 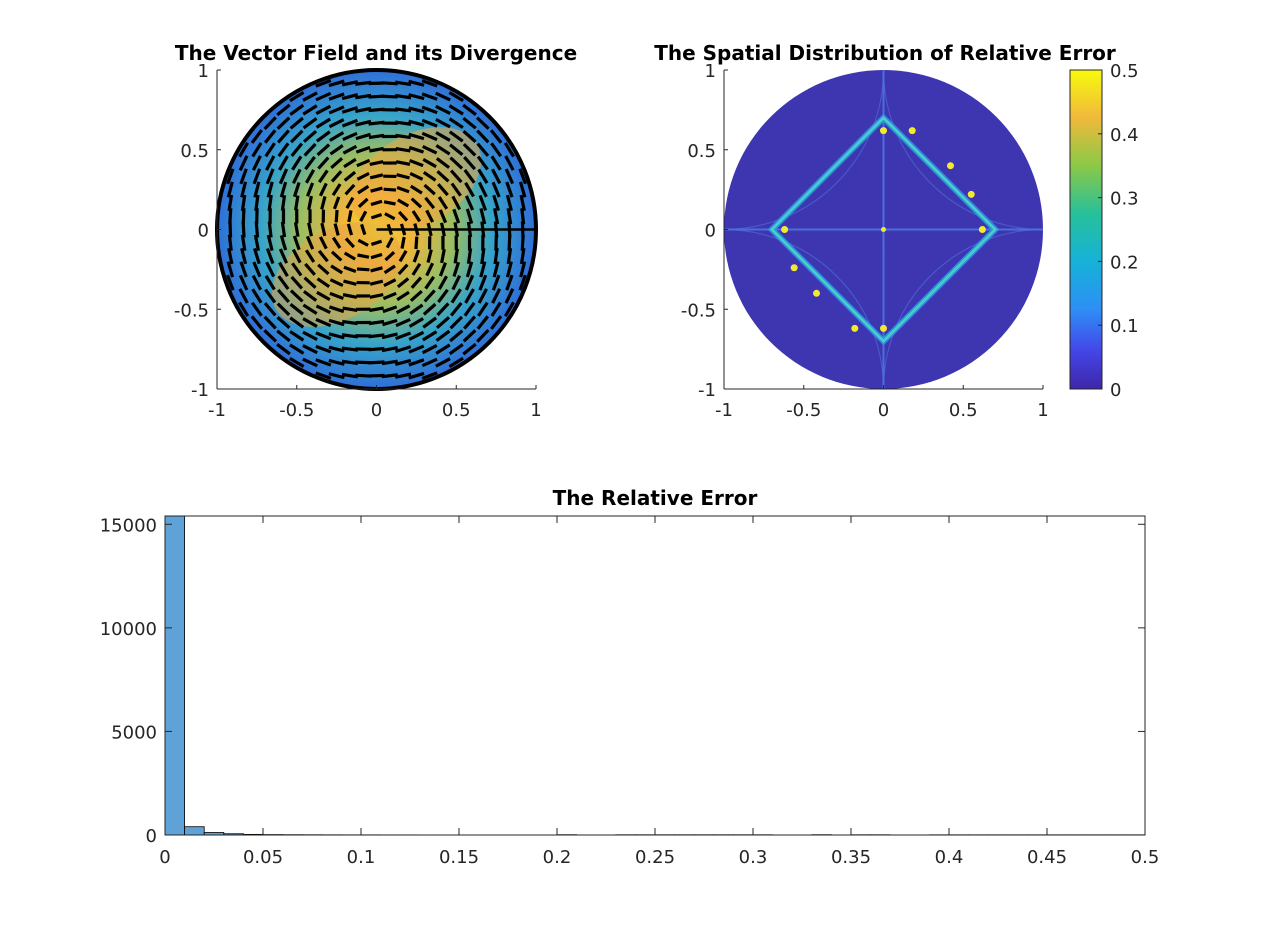 What do you see at coordinates (883, 229) in the screenshot?
I see `error-center-hotspot` at bounding box center [883, 229].